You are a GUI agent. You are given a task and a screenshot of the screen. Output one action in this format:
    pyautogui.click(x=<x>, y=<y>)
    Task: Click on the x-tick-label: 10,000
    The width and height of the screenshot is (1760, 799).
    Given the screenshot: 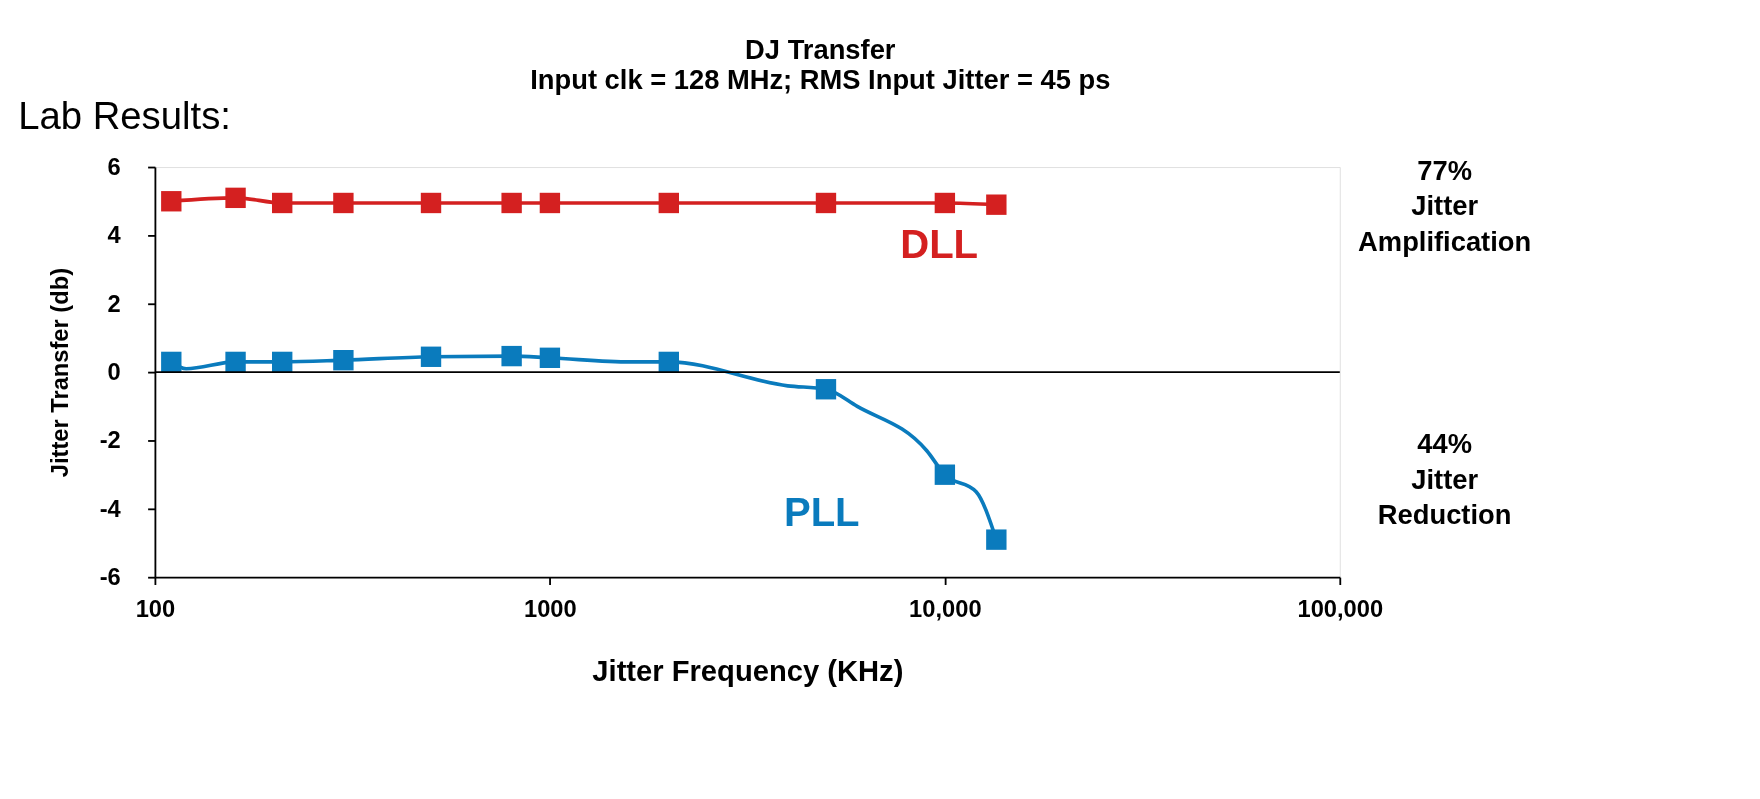 What is the action you would take?
    pyautogui.click(x=945, y=608)
    